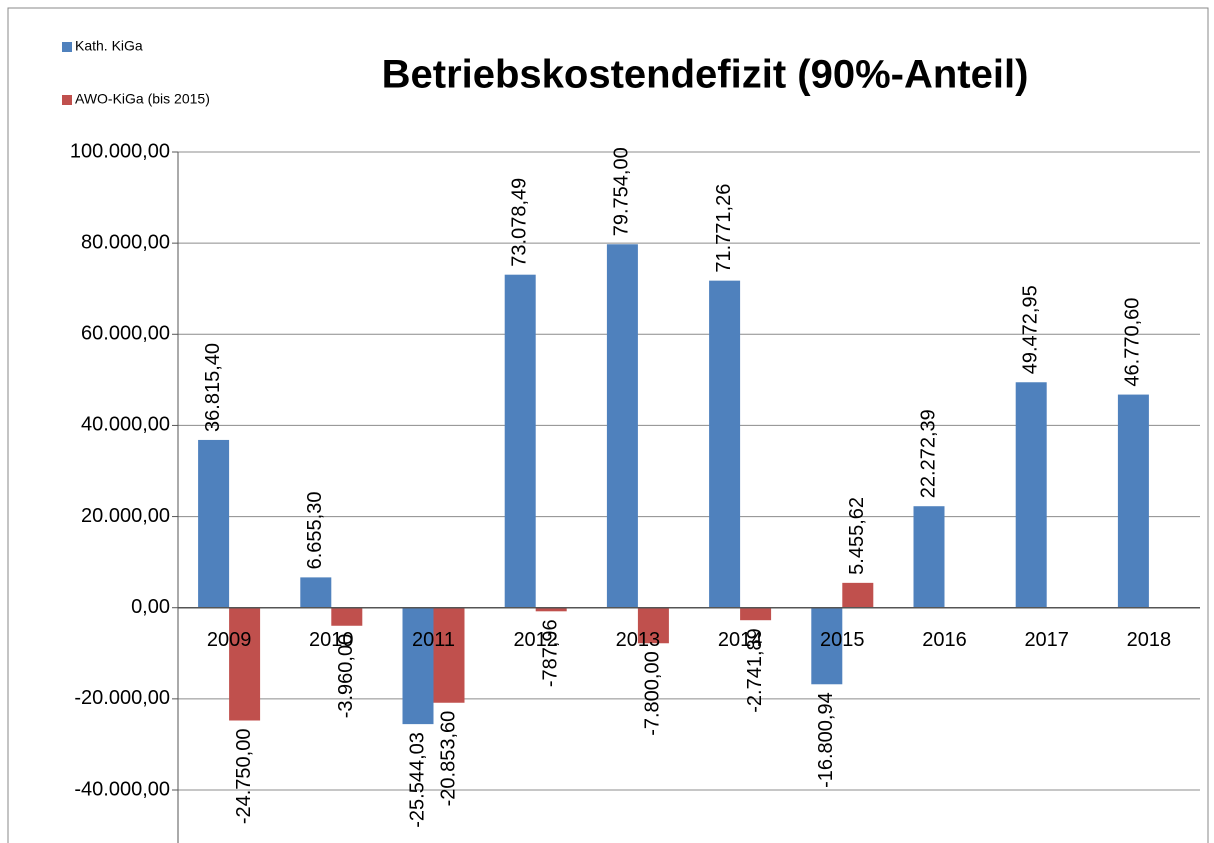  I want to click on y-tick-label: 60.000,00, so click(125, 334).